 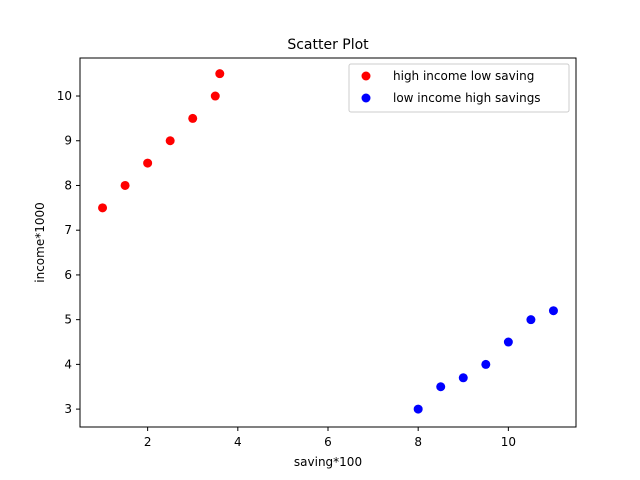 What do you see at coordinates (68, 230) in the screenshot?
I see `y-tick-label: 7` at bounding box center [68, 230].